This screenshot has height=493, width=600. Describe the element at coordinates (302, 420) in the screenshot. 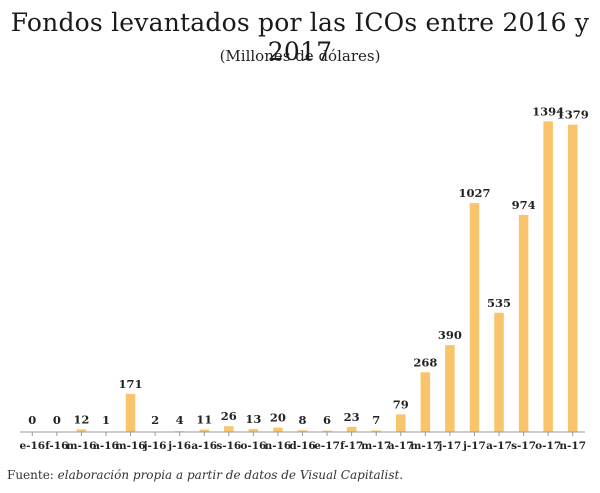

I see `bar-value-label: 8` at that location.